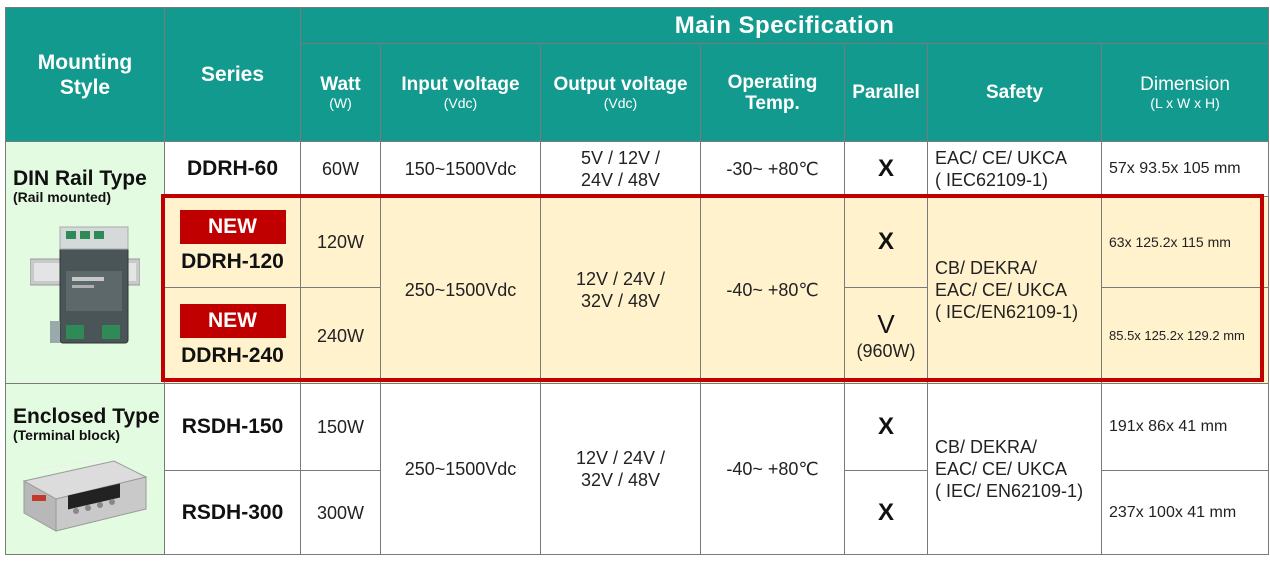  I want to click on safety-rsdh-line1: CB/ DEKRA/, so click(986, 447).